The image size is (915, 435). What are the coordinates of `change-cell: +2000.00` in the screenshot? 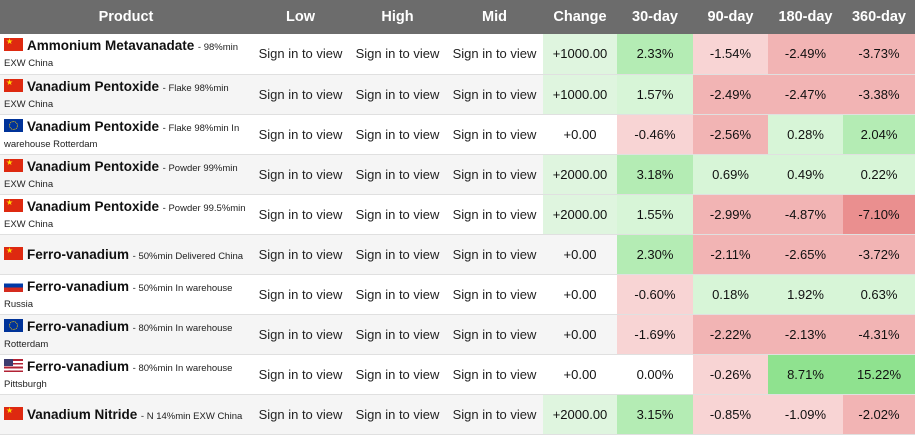 It's located at (580, 214).